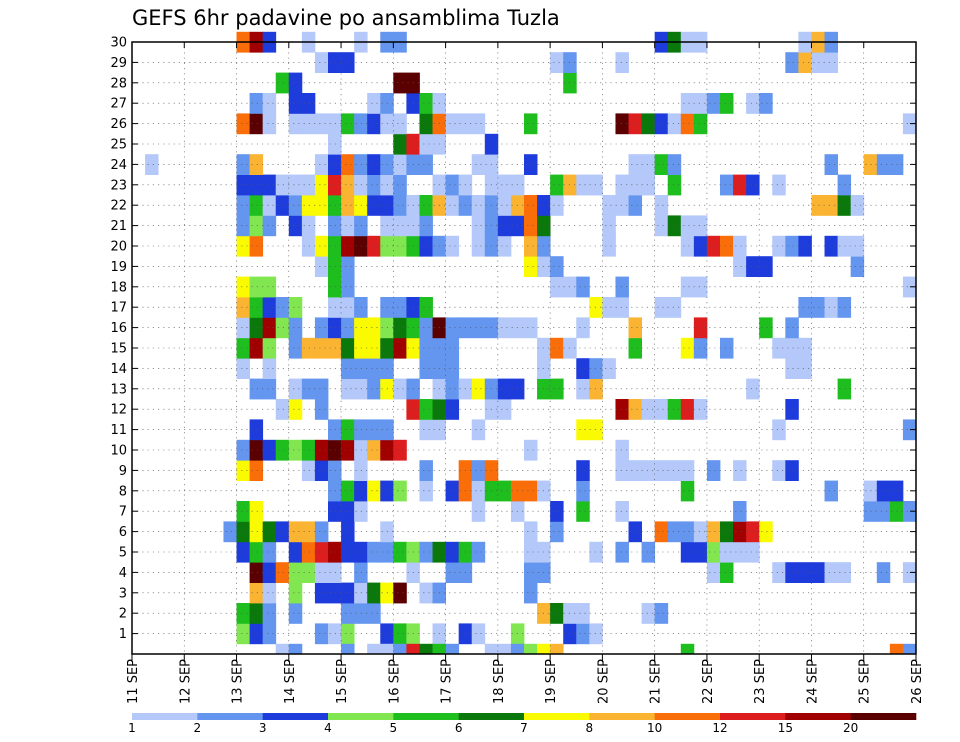 Image resolution: width=960 pixels, height=742 pixels. What do you see at coordinates (346, 18) in the screenshot?
I see `chart-title: GEFS 6hr padavine po ansamblima Tuzla` at bounding box center [346, 18].